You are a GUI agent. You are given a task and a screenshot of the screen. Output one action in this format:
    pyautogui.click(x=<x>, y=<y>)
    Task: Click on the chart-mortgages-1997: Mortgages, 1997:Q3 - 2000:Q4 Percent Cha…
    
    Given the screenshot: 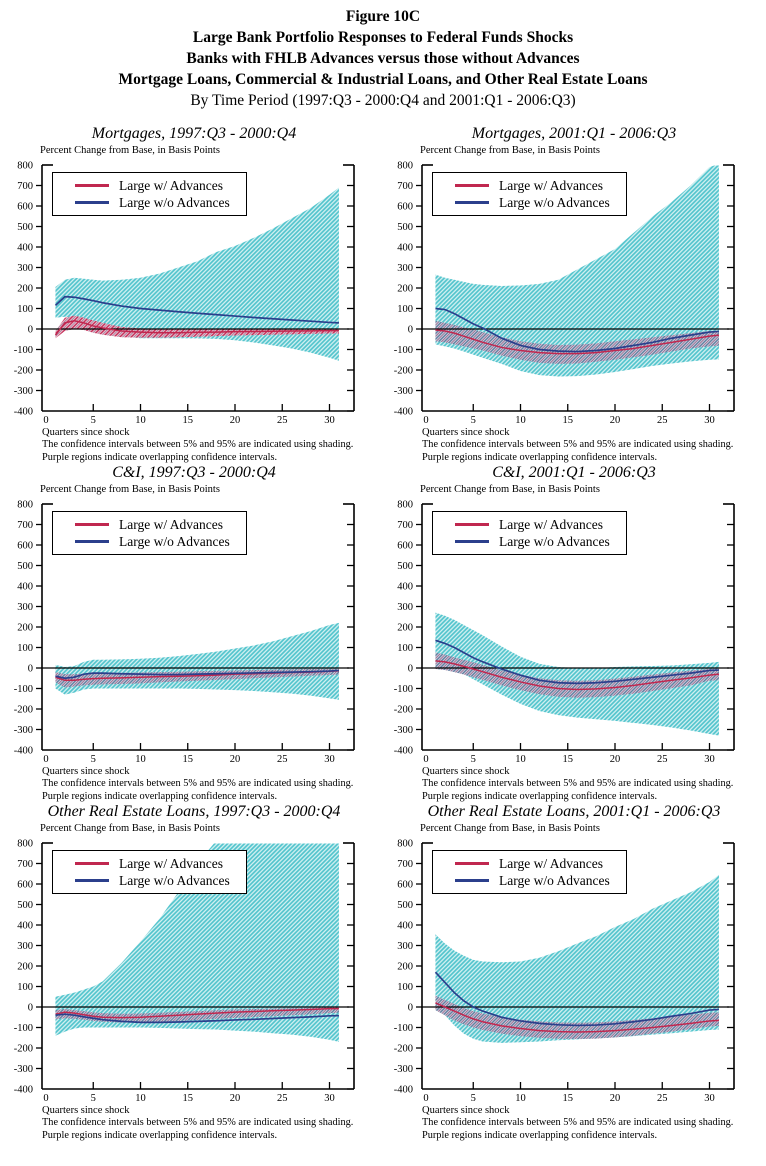 What is the action you would take?
    pyautogui.click(x=194, y=294)
    